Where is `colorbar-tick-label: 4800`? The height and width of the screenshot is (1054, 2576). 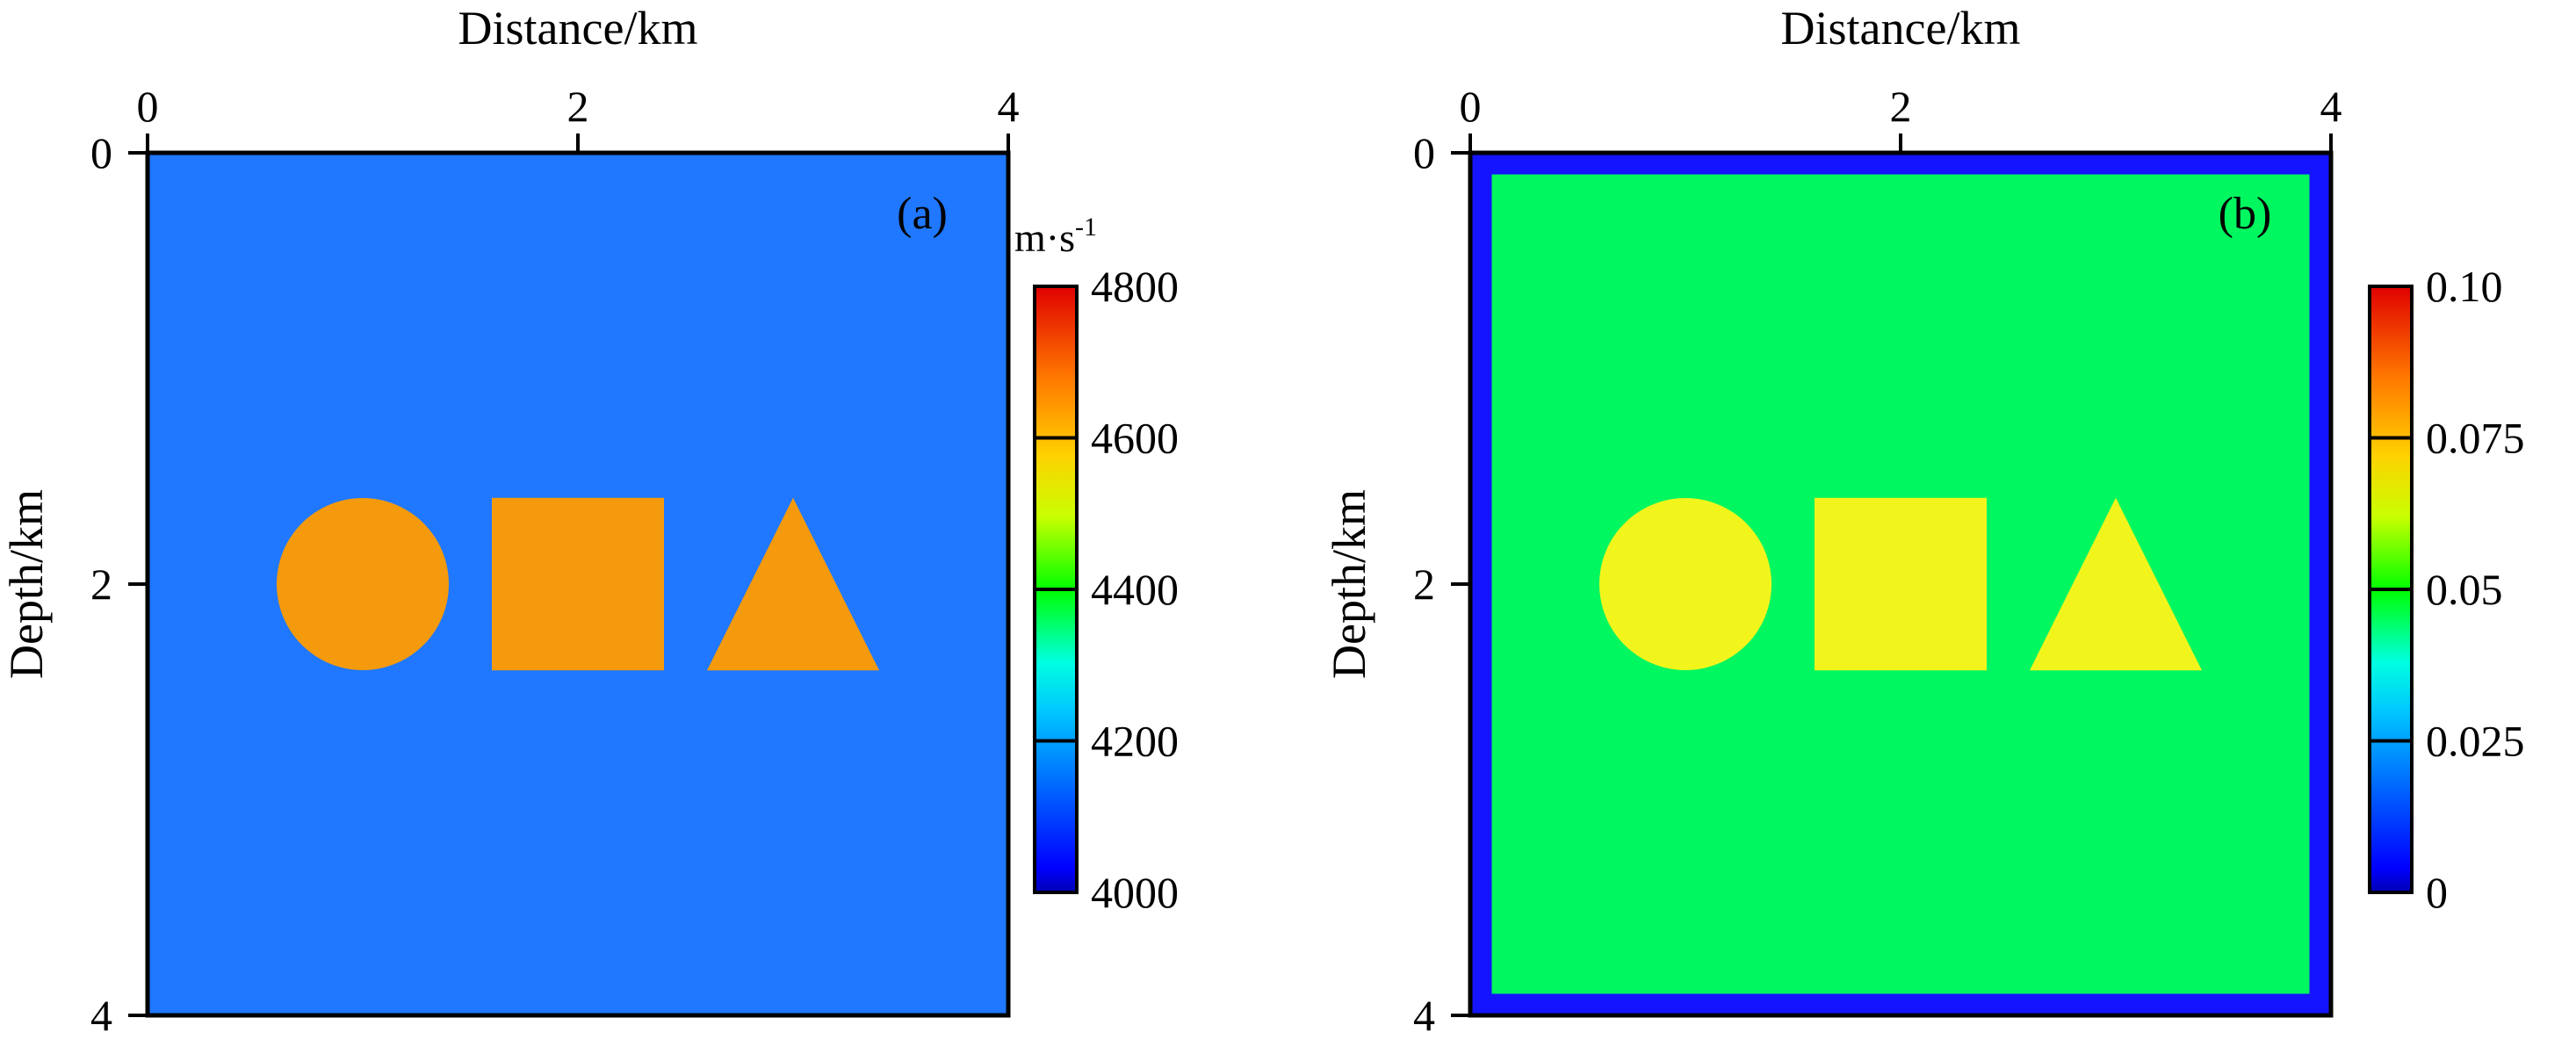
colorbar-tick-label: 4800 is located at coordinates (1135, 286).